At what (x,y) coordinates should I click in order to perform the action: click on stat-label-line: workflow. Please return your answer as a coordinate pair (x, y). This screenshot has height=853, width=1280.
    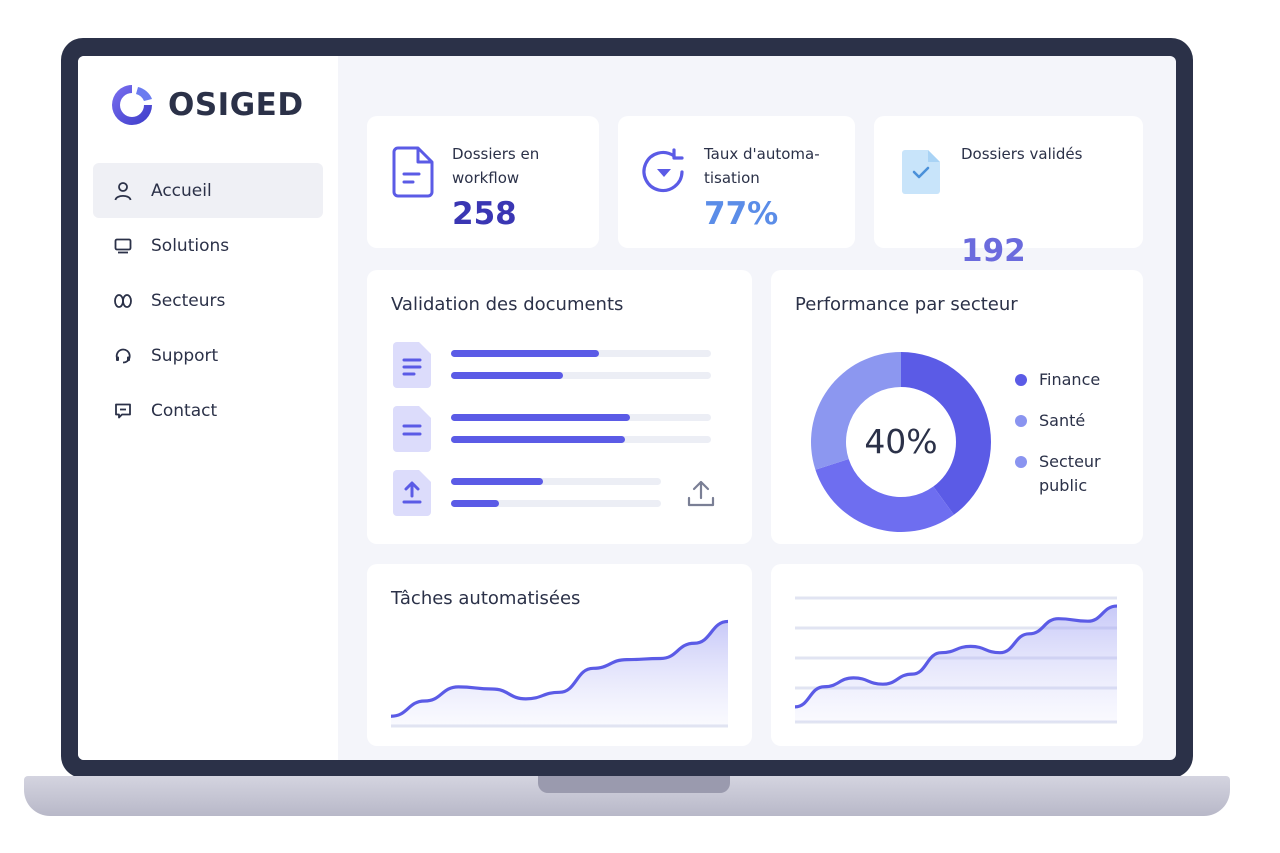
    Looking at the image, I should click on (486, 178).